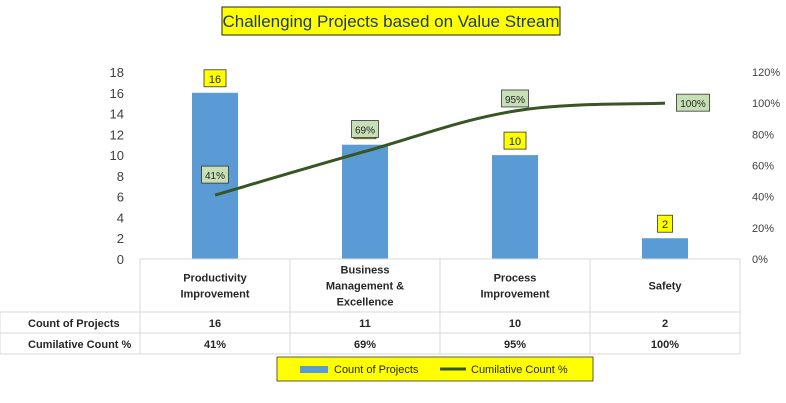  I want to click on table-cell: 2, so click(665, 324).